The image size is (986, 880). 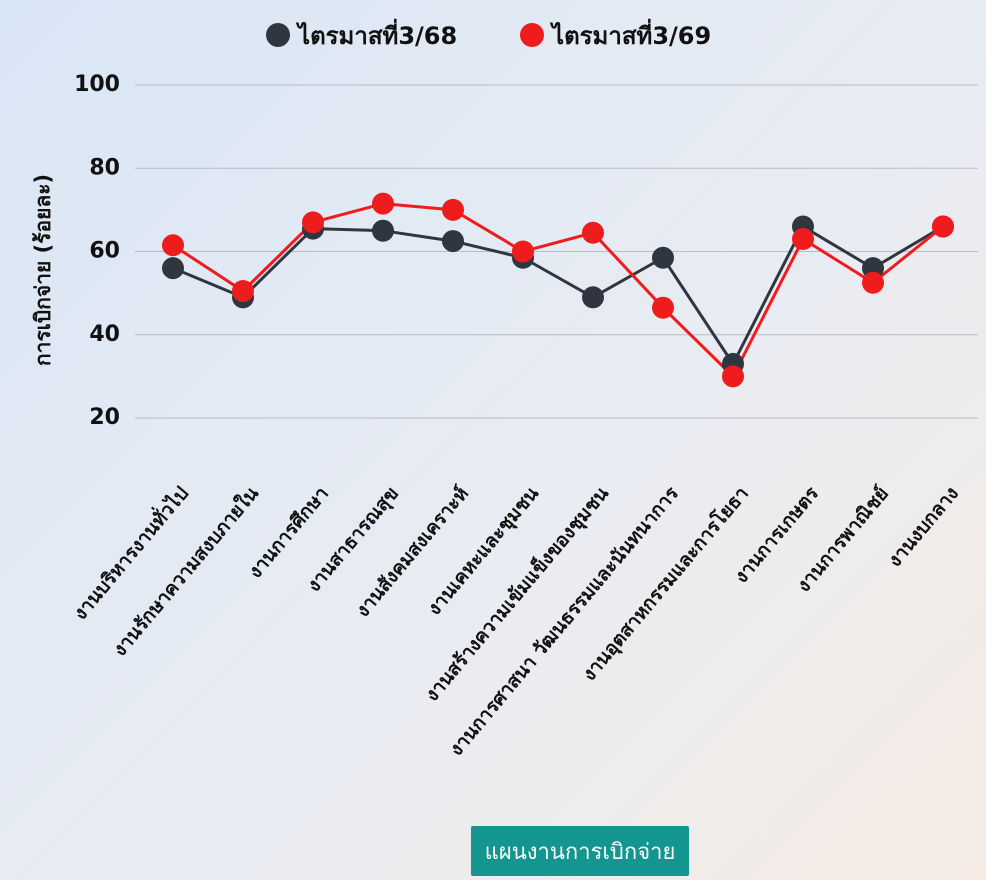 I want to click on y-tick-label: 80, so click(x=104, y=167).